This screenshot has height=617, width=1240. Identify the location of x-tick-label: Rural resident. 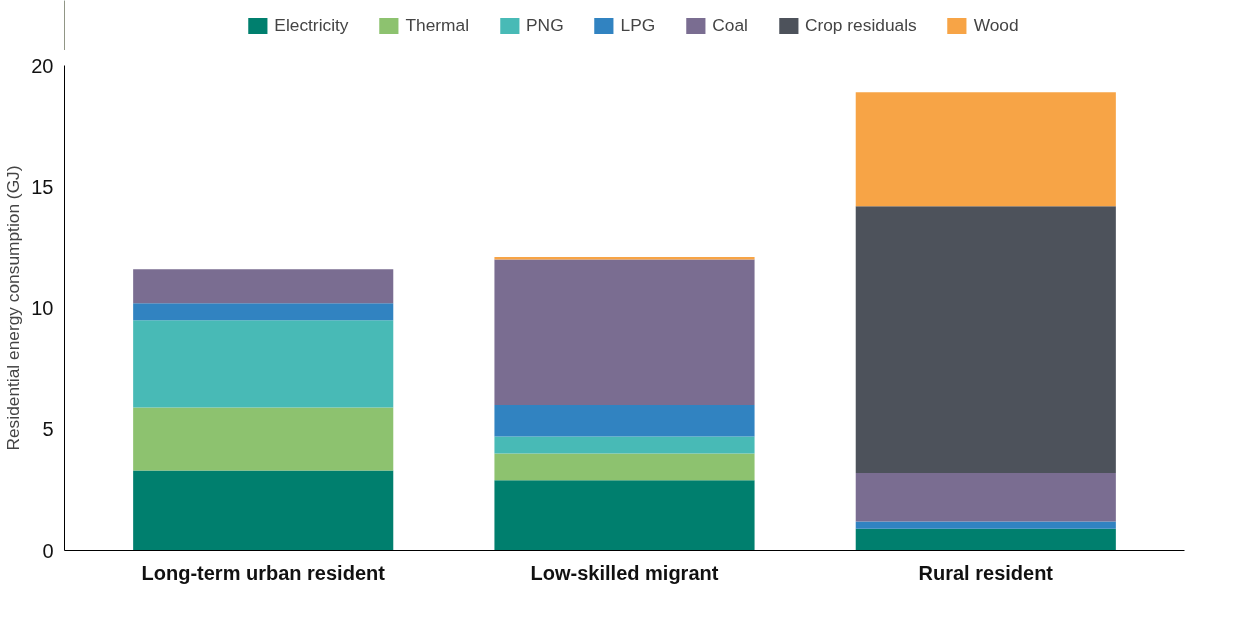
(986, 572).